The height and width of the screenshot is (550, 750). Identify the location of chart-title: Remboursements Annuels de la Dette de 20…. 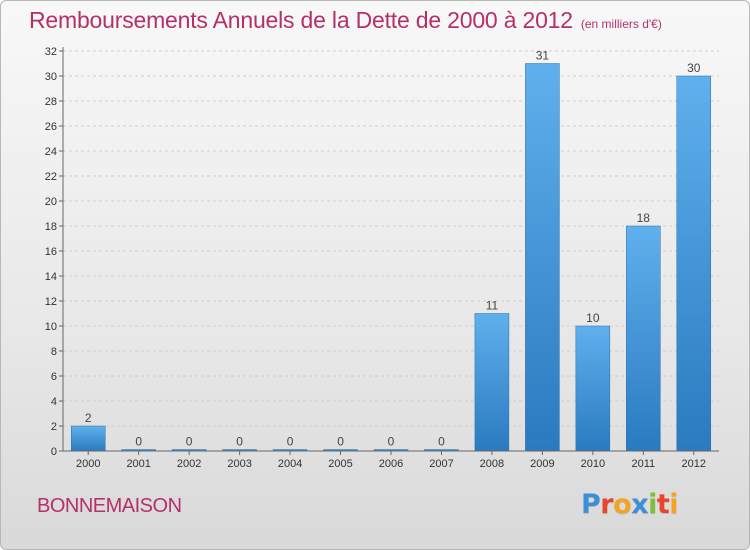
(345, 20).